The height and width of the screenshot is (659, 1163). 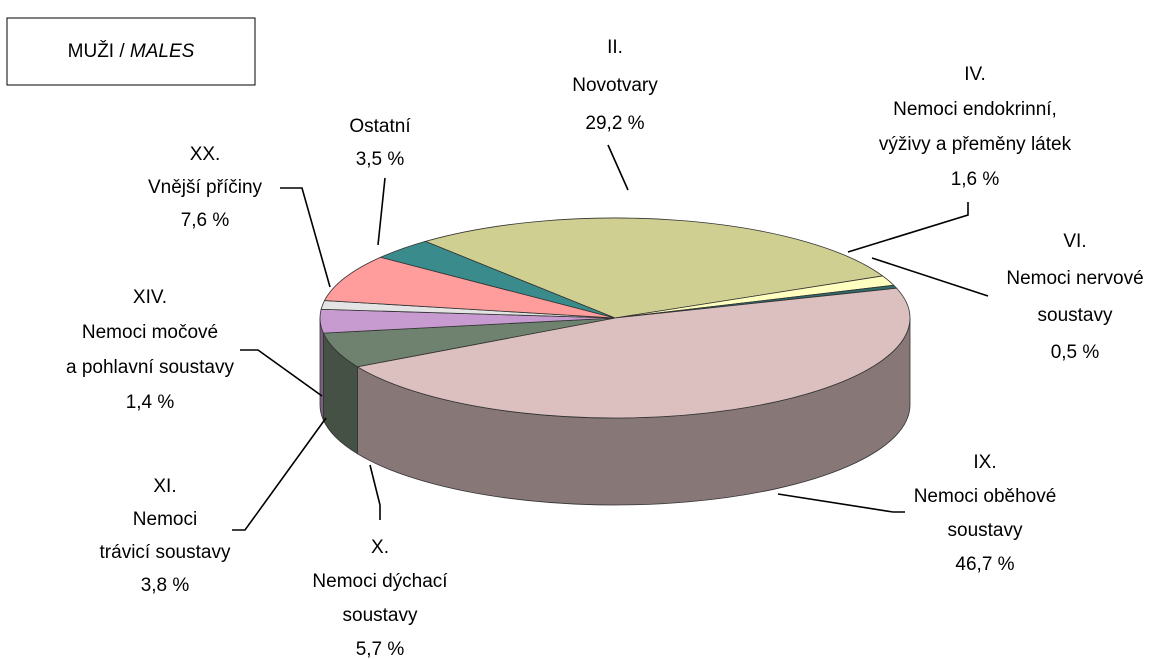 I want to click on slice-label: Novotvary, so click(x=615, y=85).